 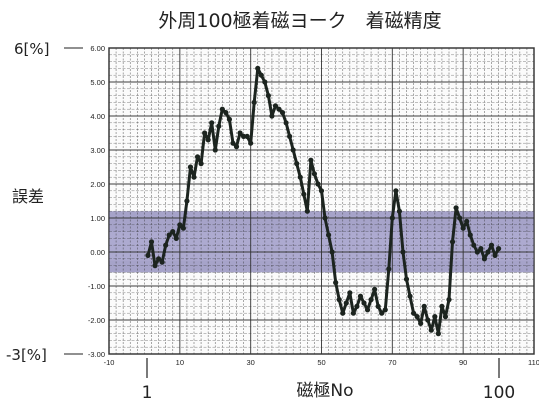 I want to click on chart-title: 外周100極着磁ヨーク 着磁精度, so click(x=299, y=21).